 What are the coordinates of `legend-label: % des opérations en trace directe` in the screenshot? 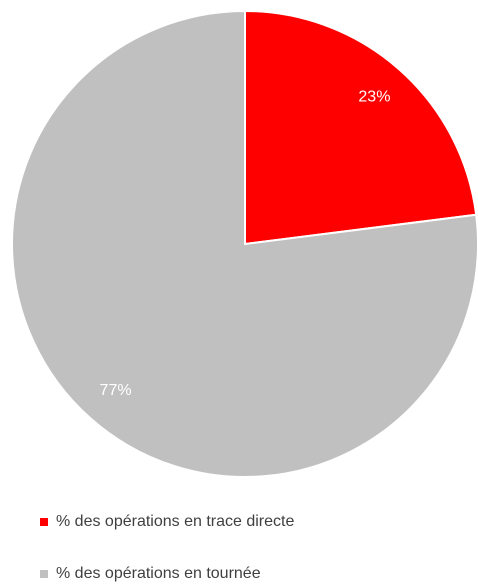 It's located at (175, 521).